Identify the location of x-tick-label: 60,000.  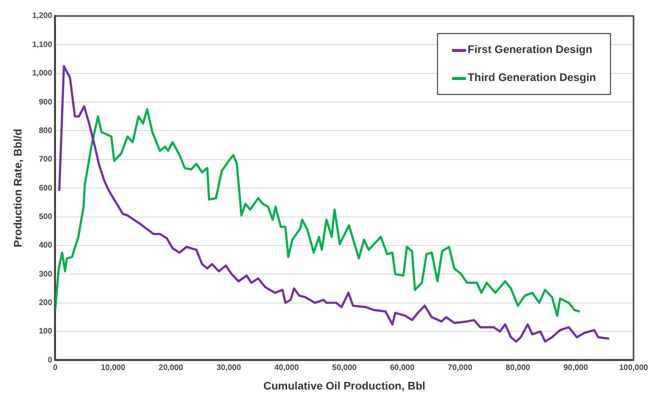
(402, 367).